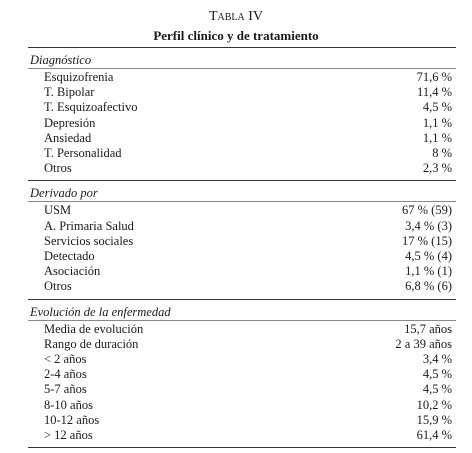  I want to click on row-label: 10-12 años, so click(72, 419).